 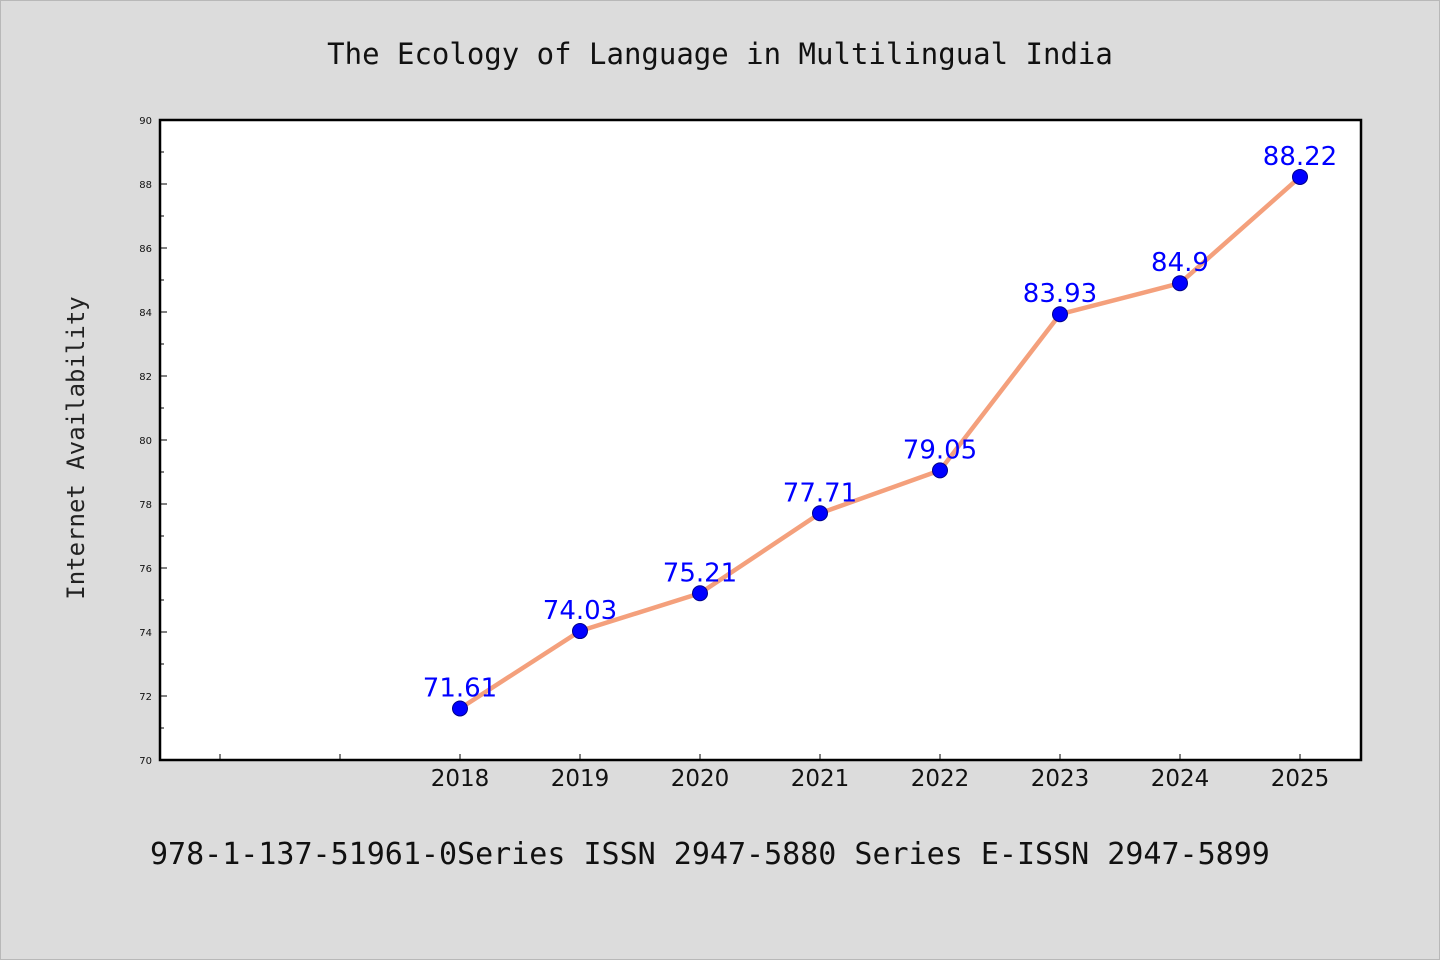 I want to click on y-tick-label: 80, so click(x=145, y=441).